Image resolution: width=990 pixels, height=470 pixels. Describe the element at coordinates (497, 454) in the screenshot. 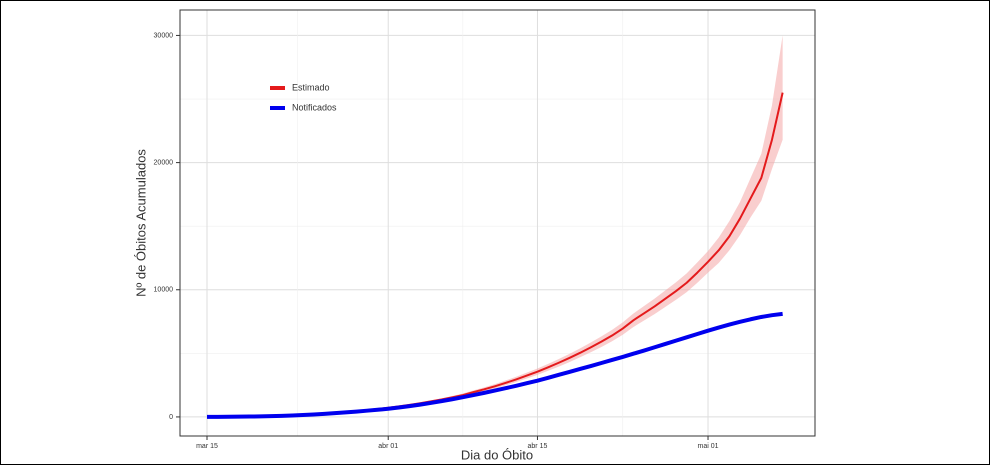

I see `x-axis-label: Dia do Óbito` at that location.